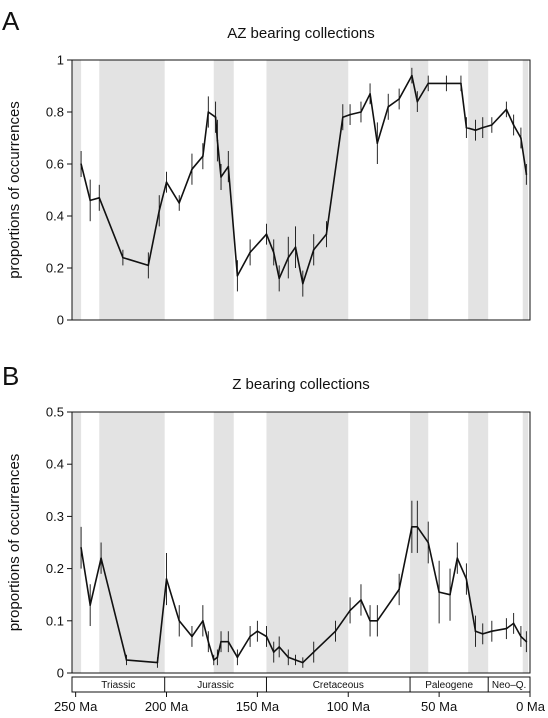  Describe the element at coordinates (55, 216) in the screenshot. I see `panel-a-y-tick-label-2: 0.4` at that location.